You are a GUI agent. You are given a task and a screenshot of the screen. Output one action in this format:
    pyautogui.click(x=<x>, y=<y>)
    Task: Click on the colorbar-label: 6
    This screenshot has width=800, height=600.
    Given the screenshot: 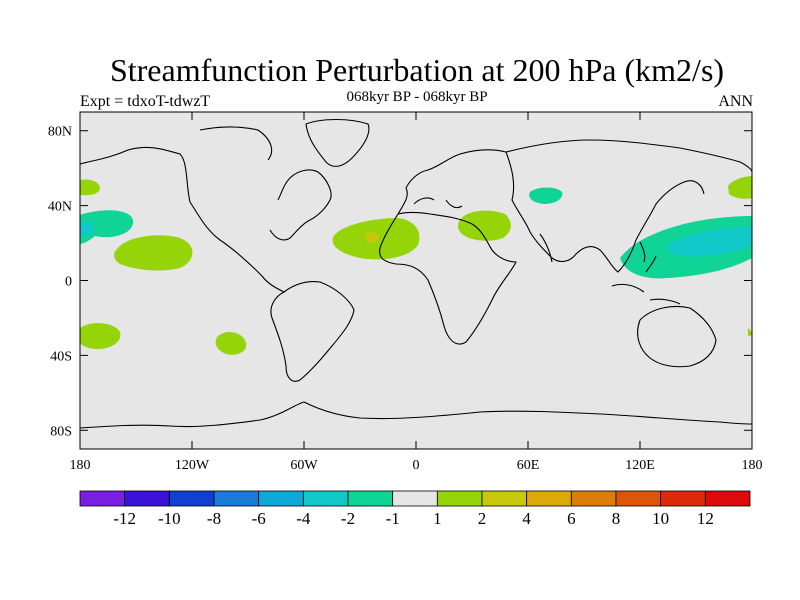 What is the action you would take?
    pyautogui.click(x=571, y=518)
    